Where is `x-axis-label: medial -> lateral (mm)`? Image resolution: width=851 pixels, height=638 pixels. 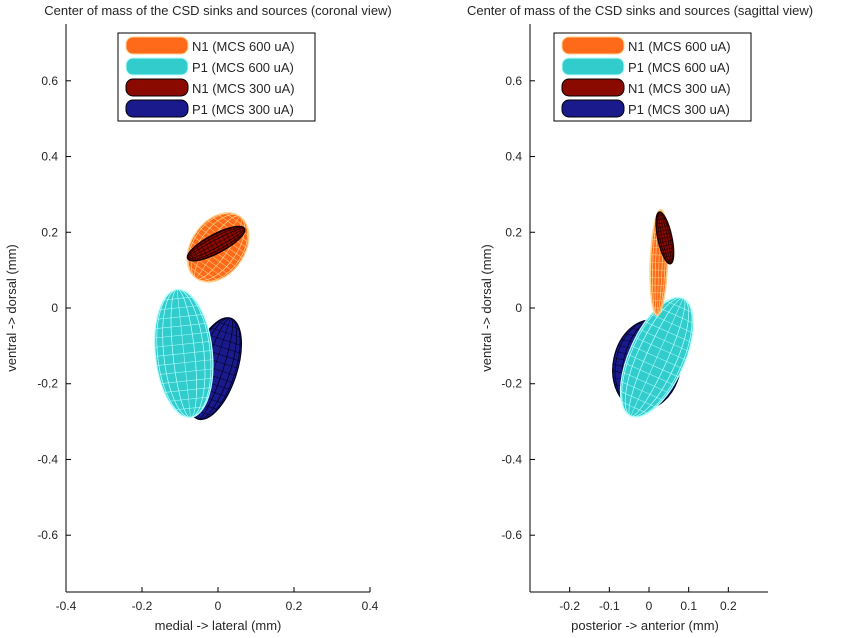
x-axis-label: medial -> lateral (mm) is located at coordinates (218, 625).